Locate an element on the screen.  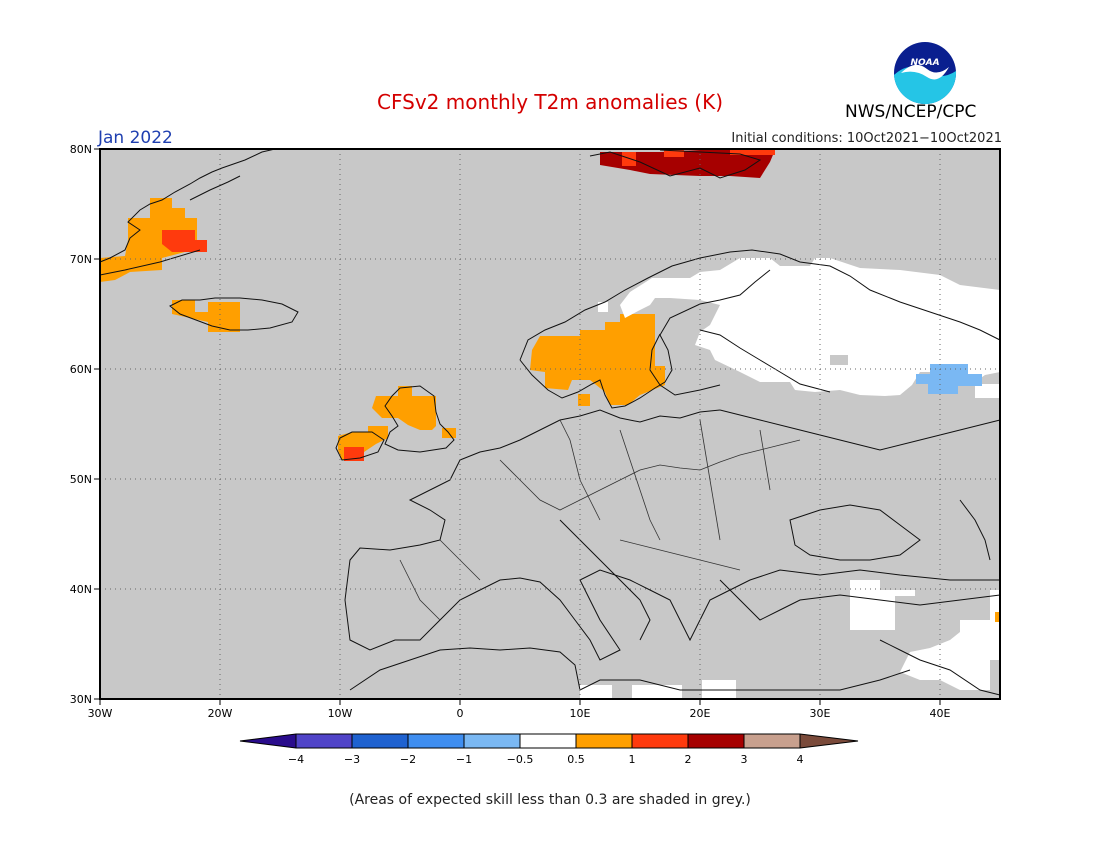
legend-label: −3 is located at coordinates (352, 759).